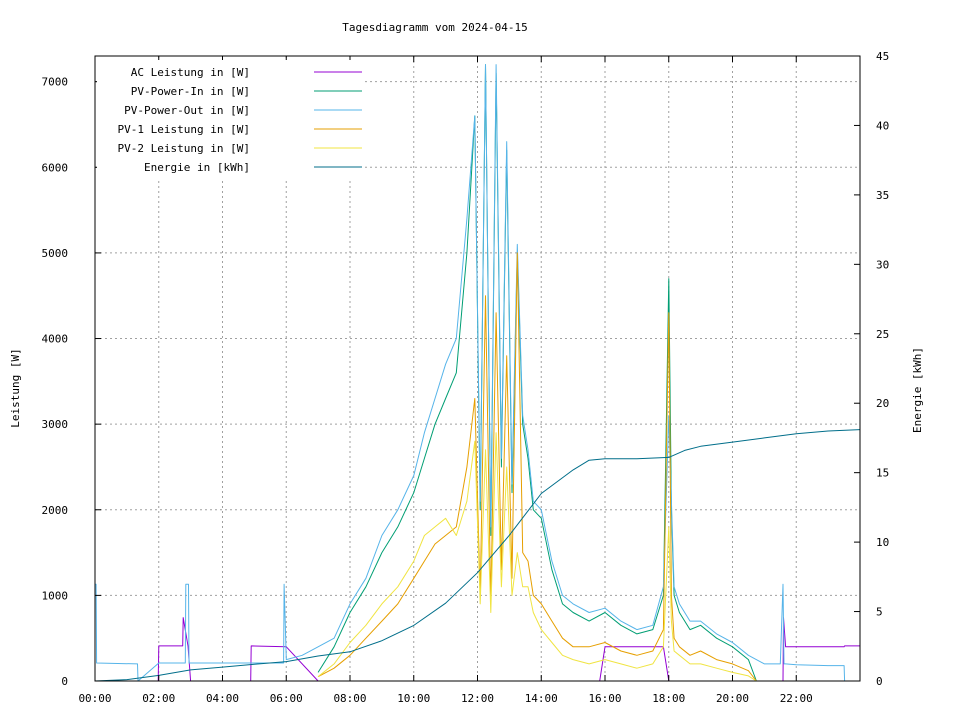 This screenshot has height=720, width=960. Describe the element at coordinates (349, 698) in the screenshot. I see `x-tick-label: 08:00` at that location.